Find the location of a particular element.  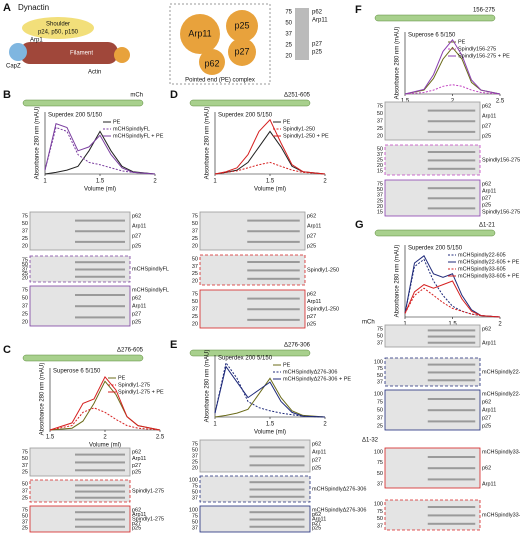

x-tick-label: 2.5 is located at coordinates (500, 102).